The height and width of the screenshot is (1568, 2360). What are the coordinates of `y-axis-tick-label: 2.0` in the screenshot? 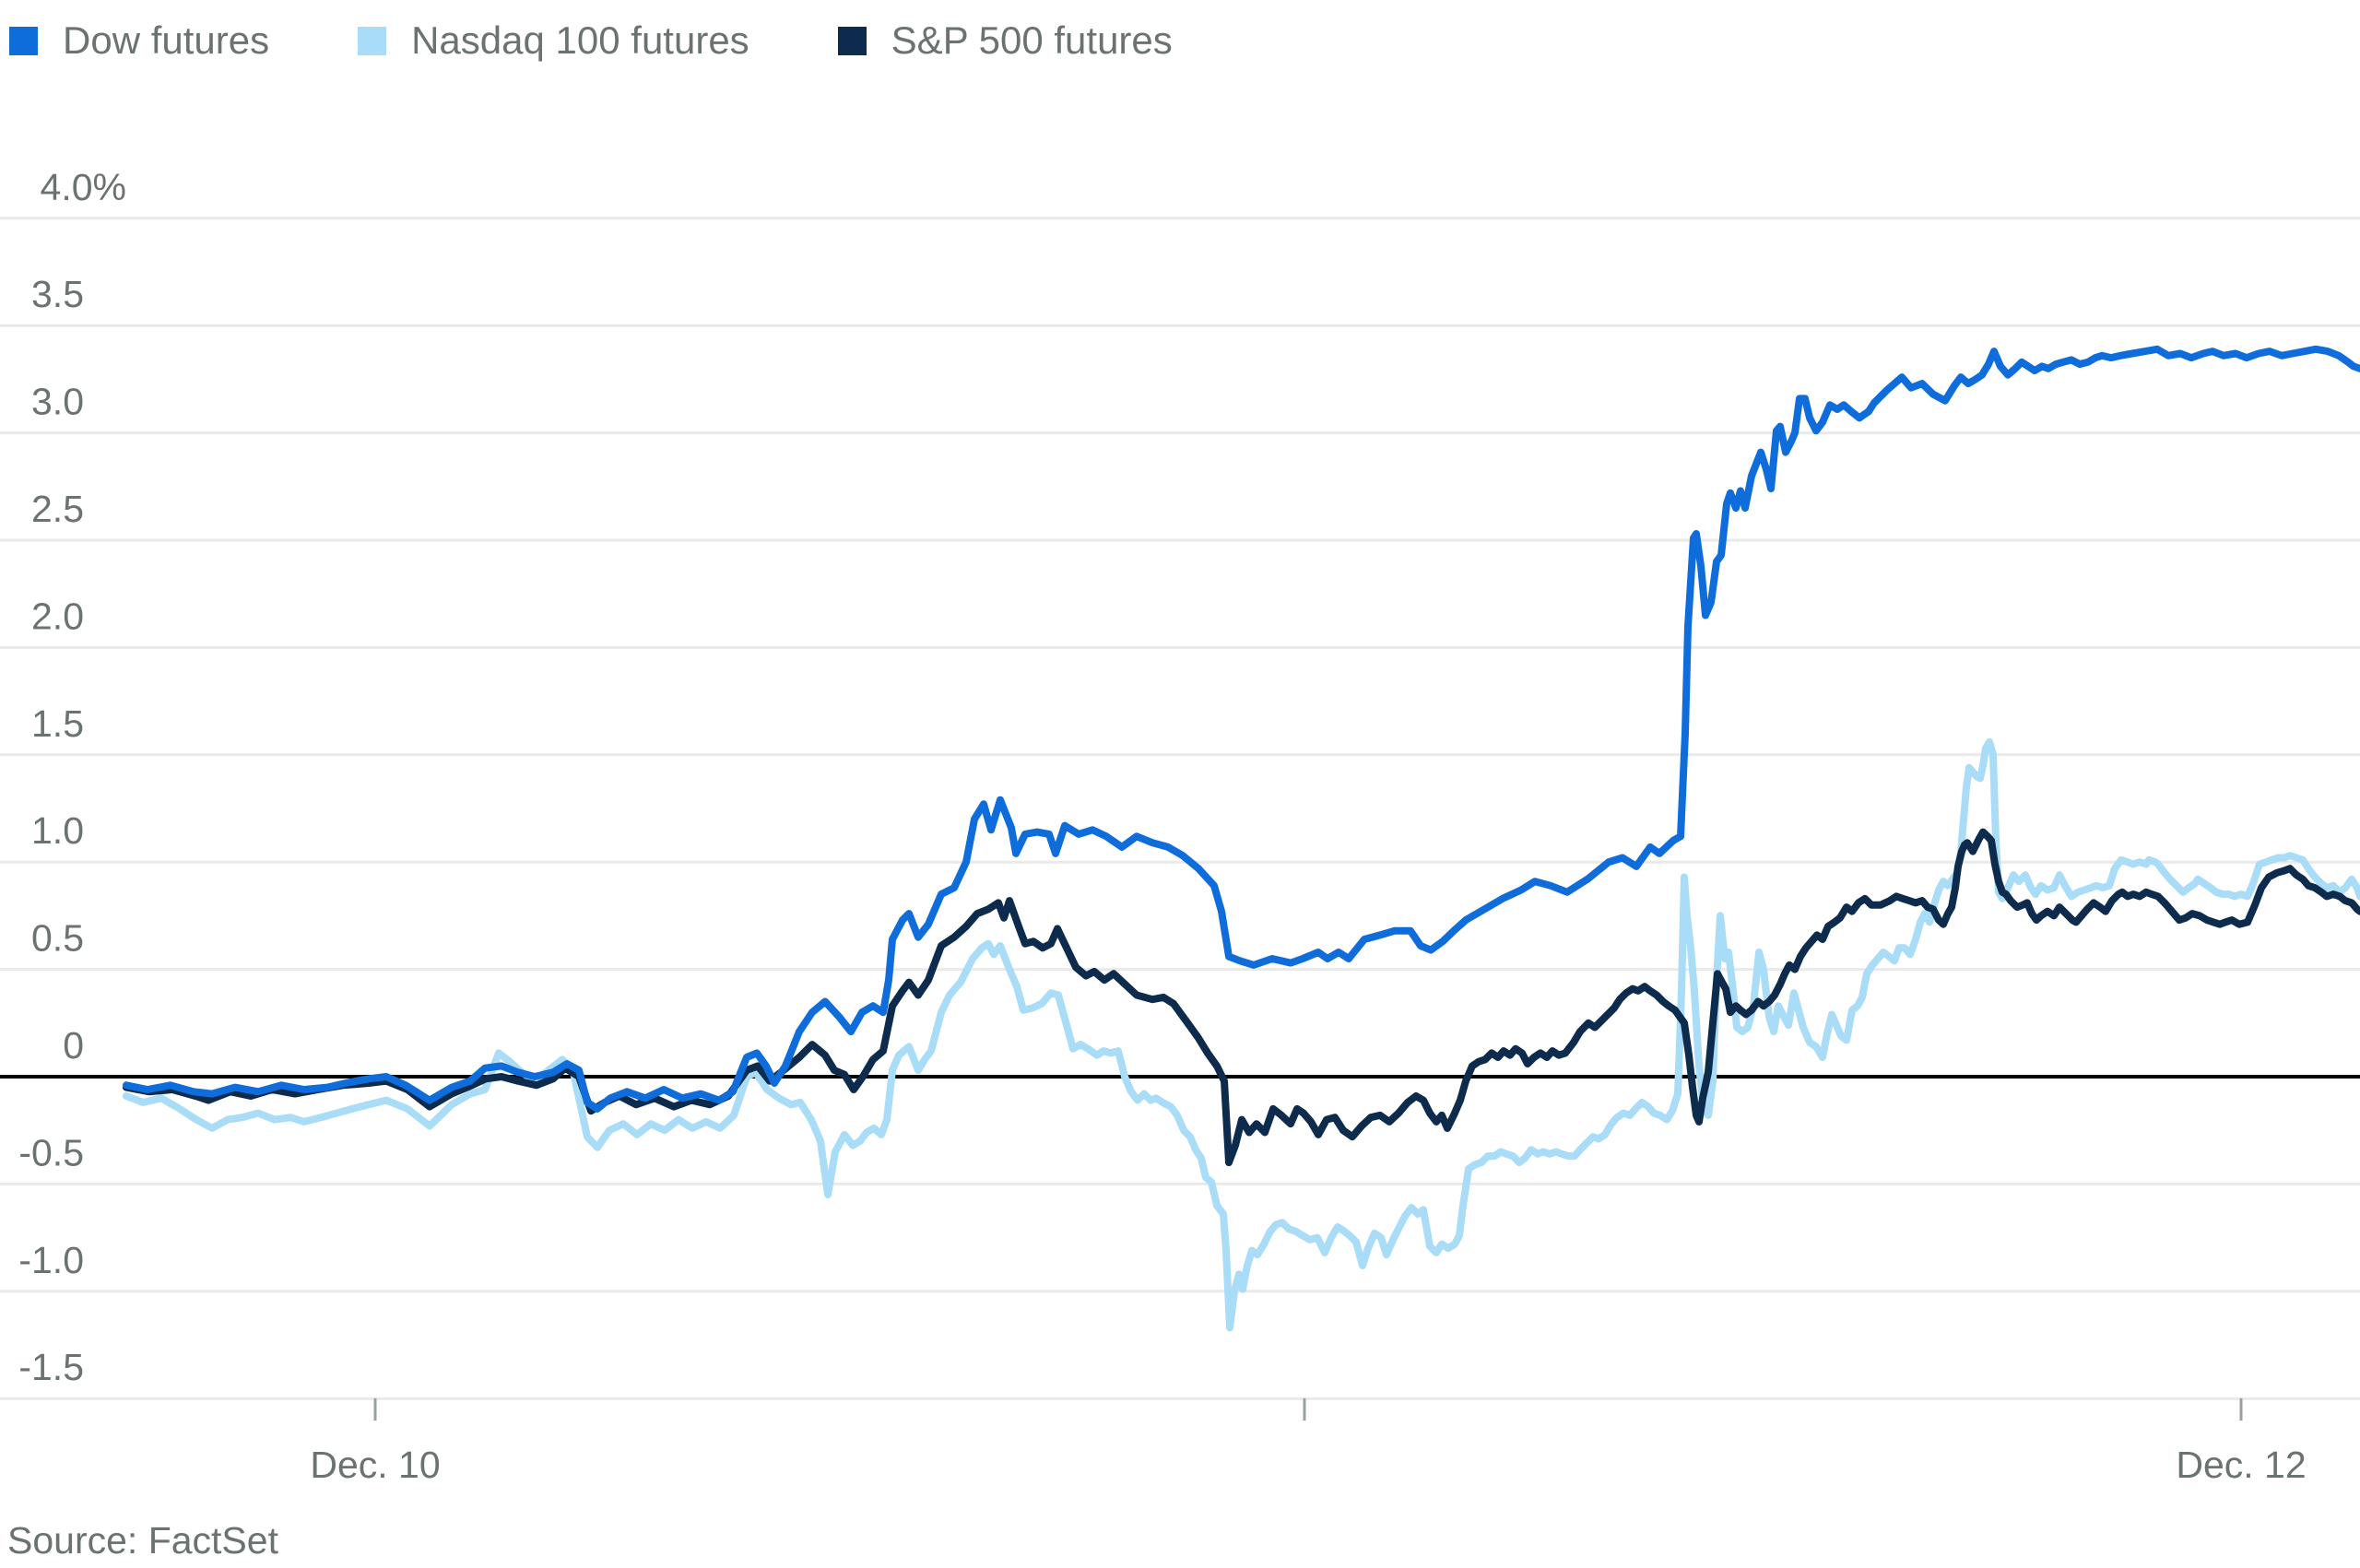 It's located at (57, 616).